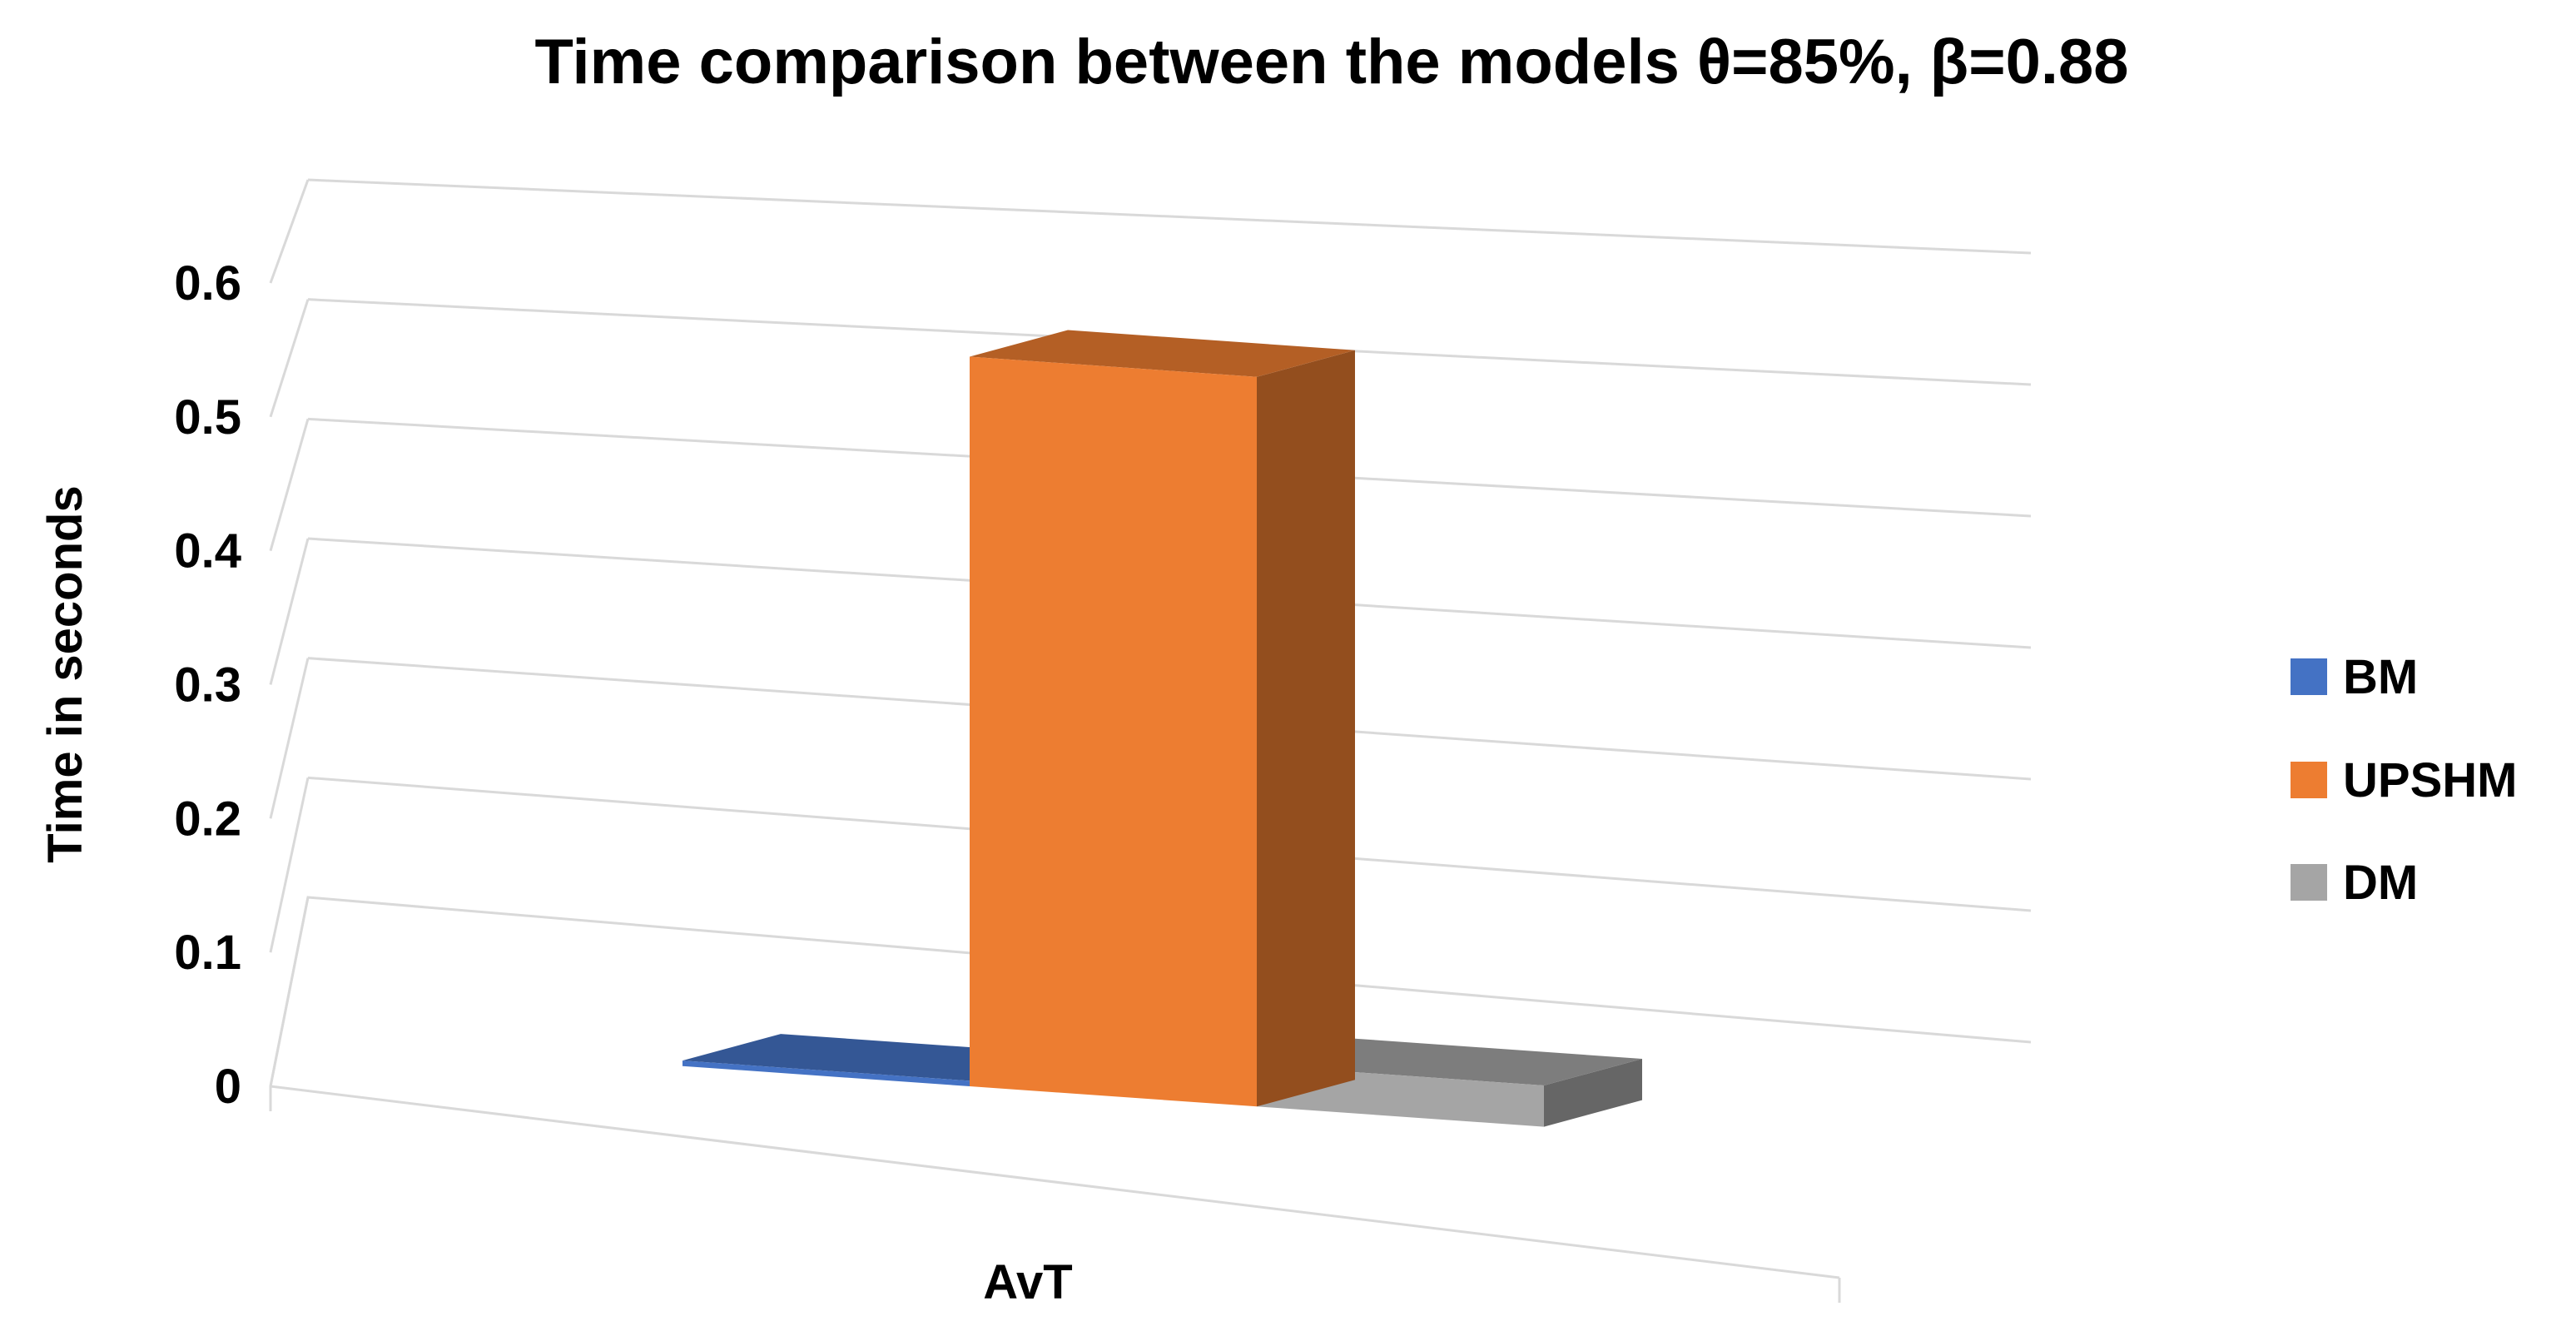 This screenshot has width=2576, height=1341. What do you see at coordinates (228, 1087) in the screenshot?
I see `y-tick-label: 0` at bounding box center [228, 1087].